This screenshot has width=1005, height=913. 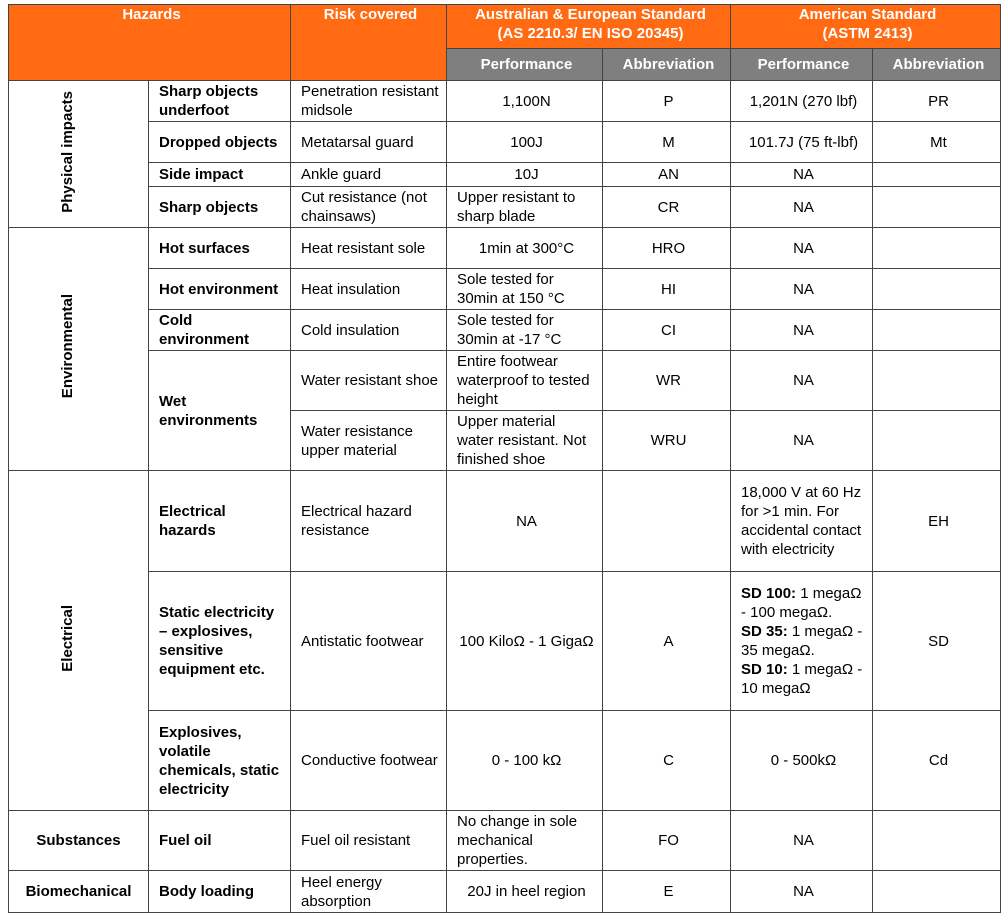 What do you see at coordinates (524, 289) in the screenshot?
I see `au-performance: Sole tested for 30min at 150 °C` at bounding box center [524, 289].